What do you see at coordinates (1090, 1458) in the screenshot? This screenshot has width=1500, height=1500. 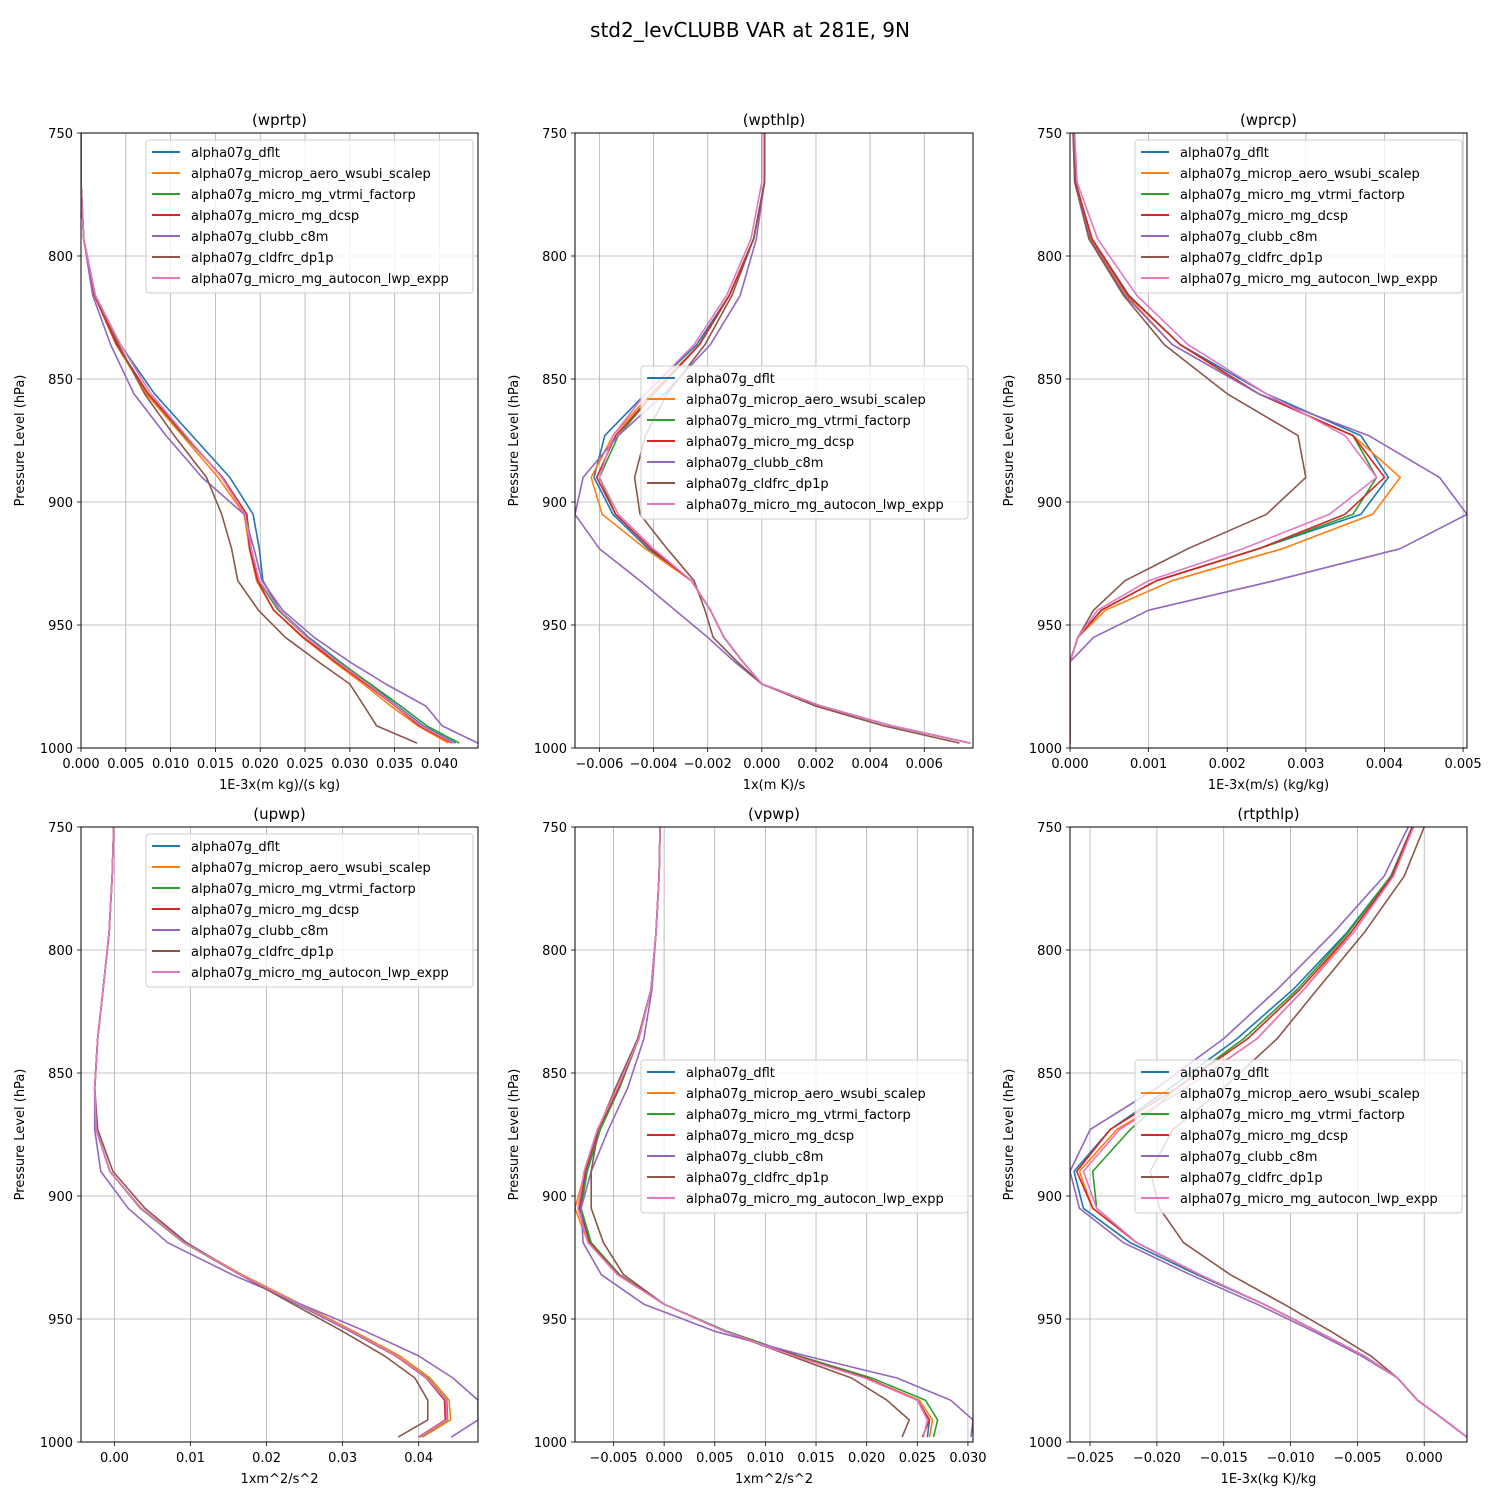 I see `x-tick-label: −0.025` at bounding box center [1090, 1458].